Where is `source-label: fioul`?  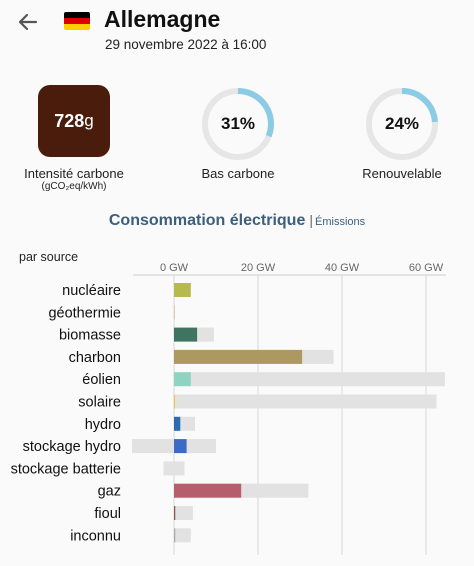 source-label: fioul is located at coordinates (107, 514).